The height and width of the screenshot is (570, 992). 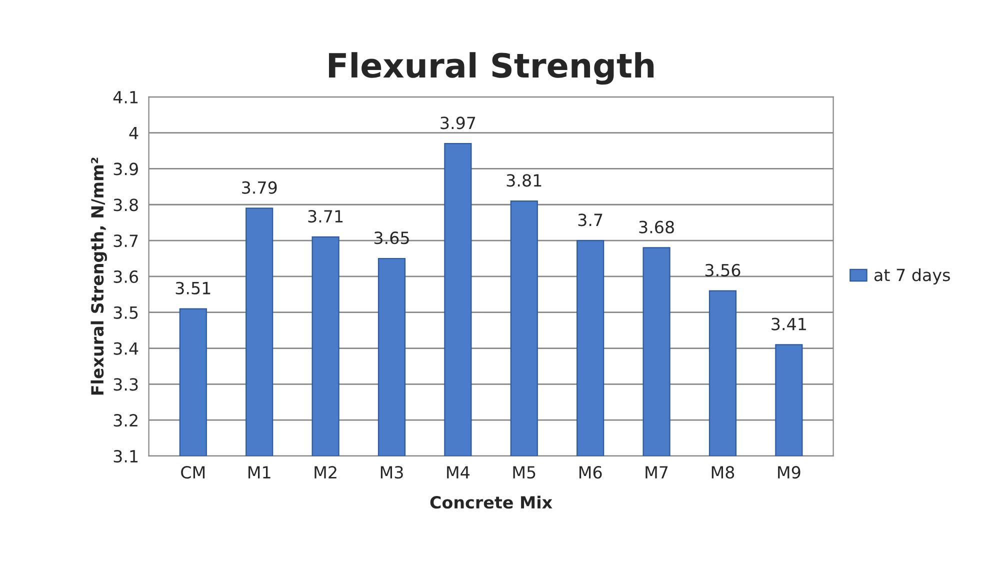 I want to click on y-tick-label: 3.8, so click(x=126, y=205).